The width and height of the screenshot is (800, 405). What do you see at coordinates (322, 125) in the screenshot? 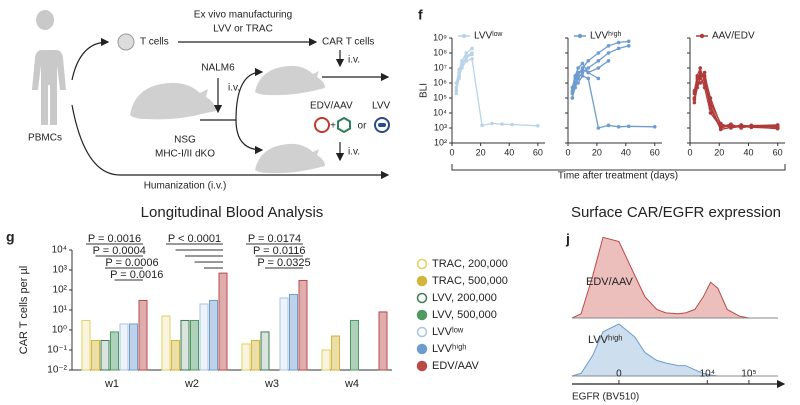
I see `edv-icon` at bounding box center [322, 125].